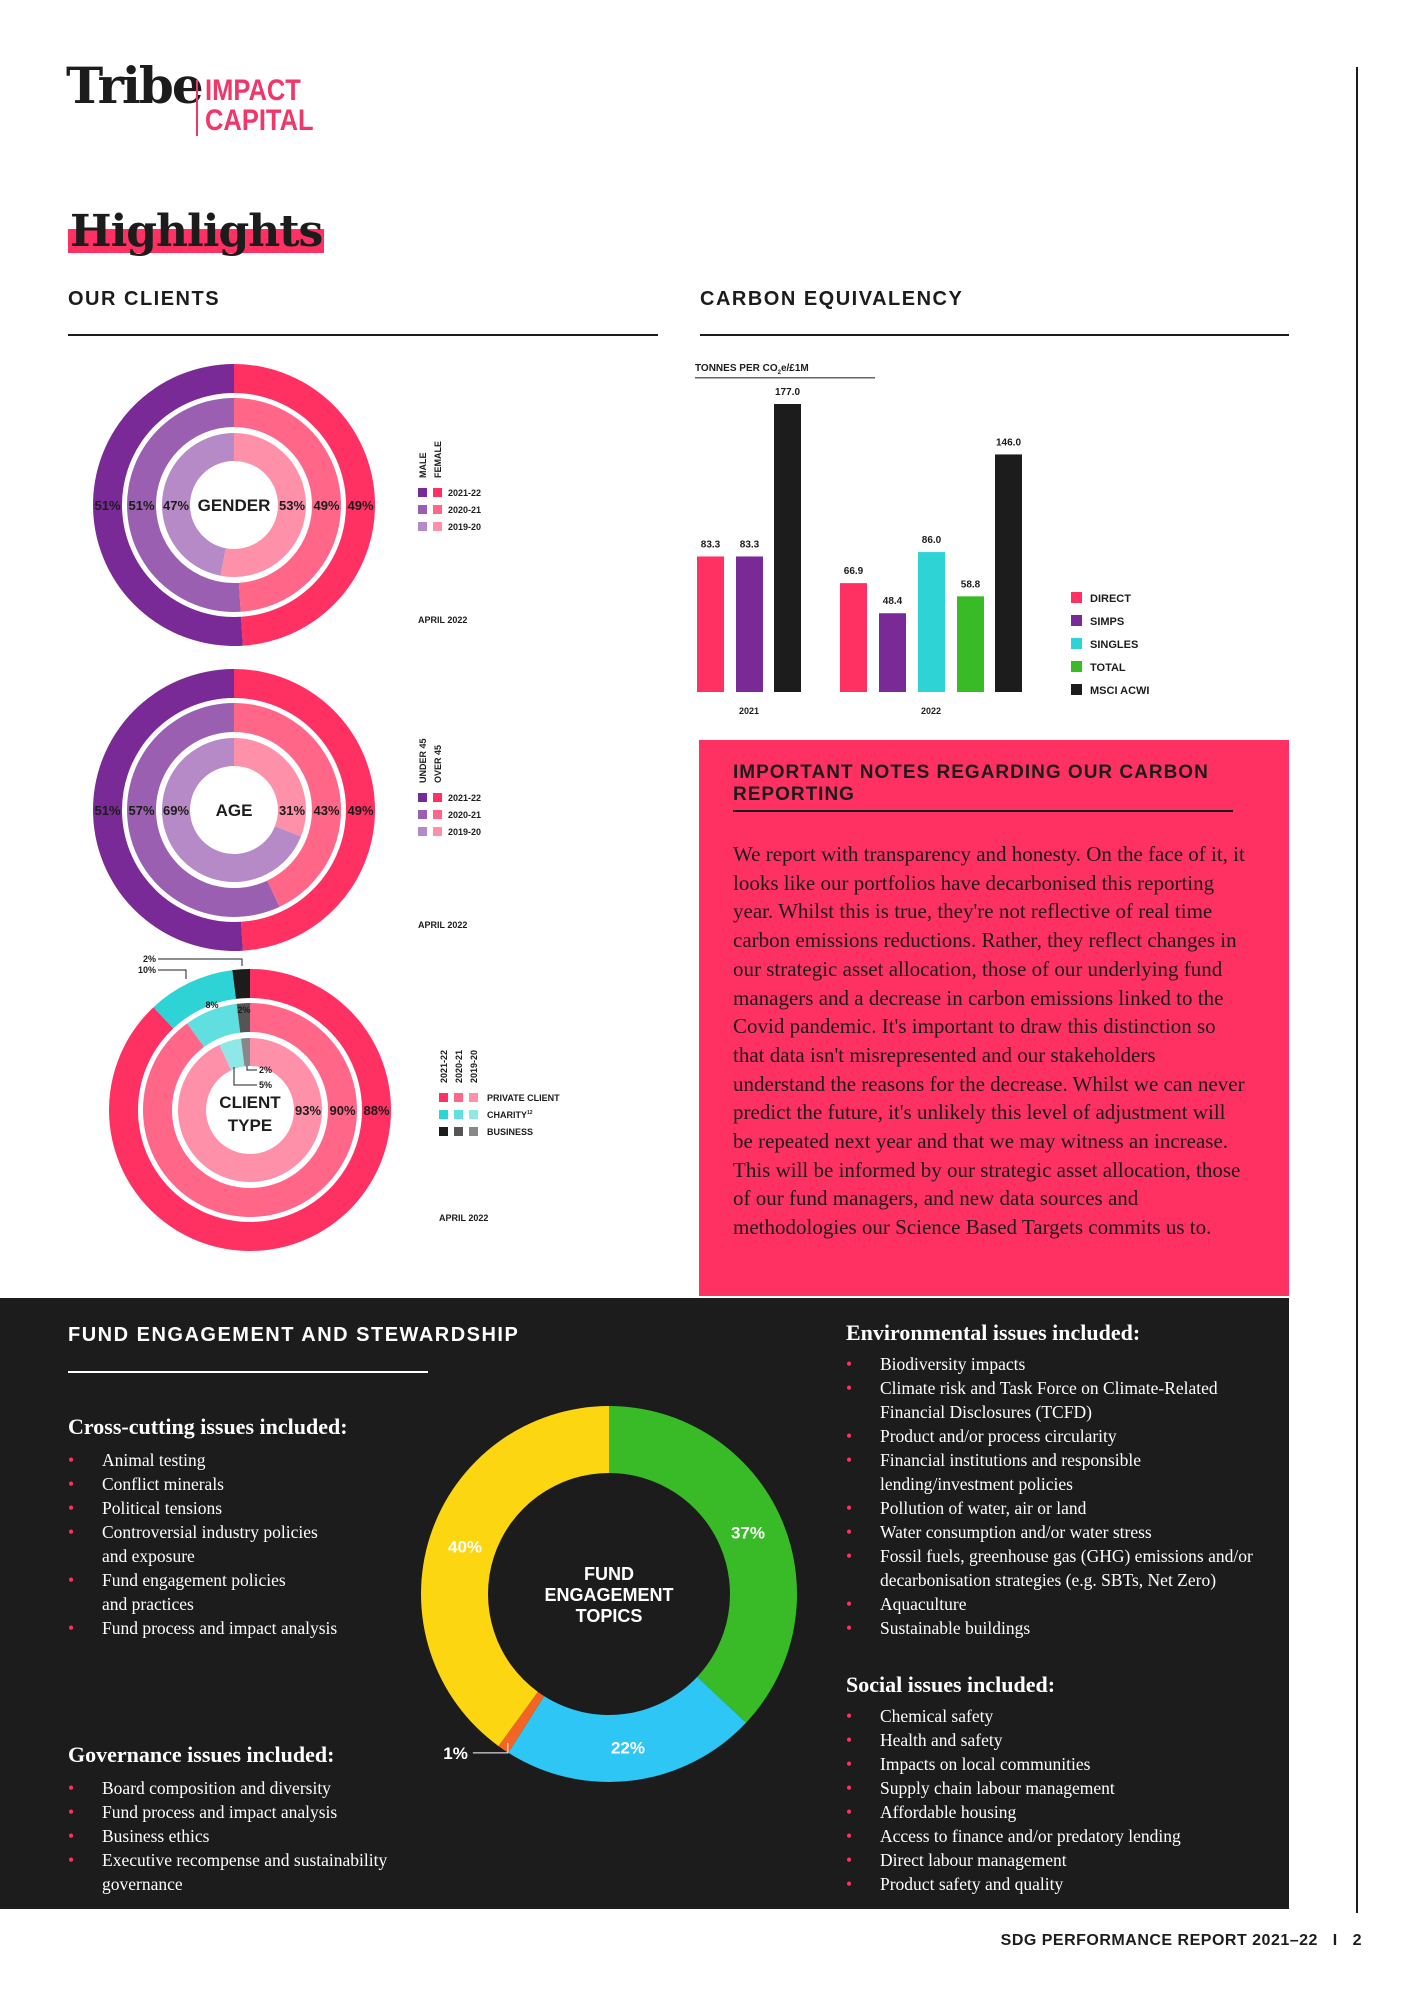 Image resolution: width=1414 pixels, height=2000 pixels. I want to click on footer-separator: I, so click(1335, 1940).